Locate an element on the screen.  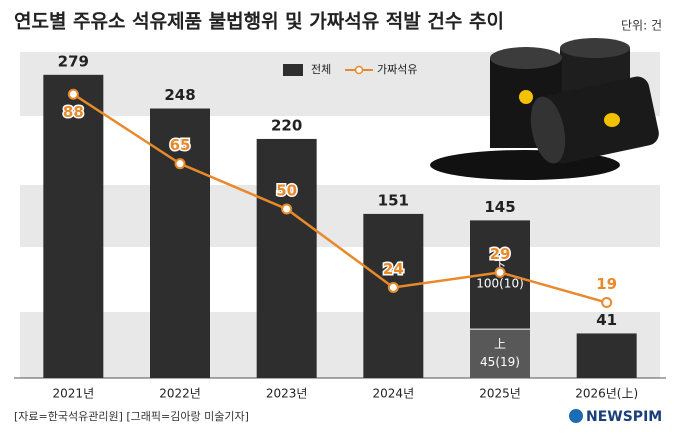
source: [자료=한국석유관리원] [그래픽=김아랑 미술기자] is located at coordinates (131, 416).